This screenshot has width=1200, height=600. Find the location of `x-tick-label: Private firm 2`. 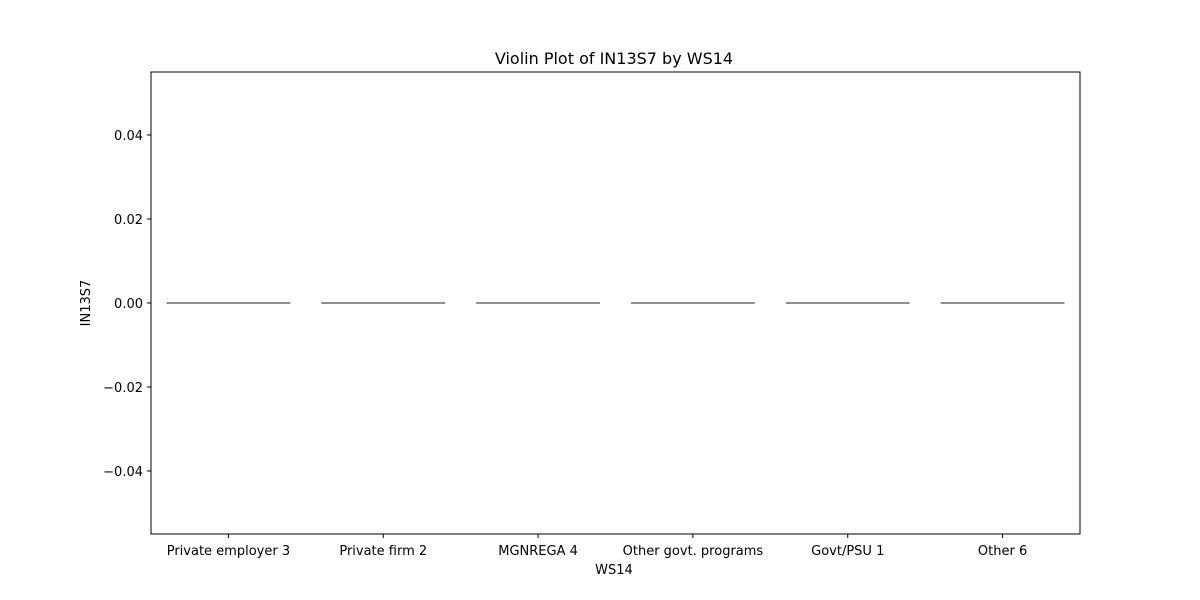

x-tick-label: Private firm 2 is located at coordinates (383, 551).